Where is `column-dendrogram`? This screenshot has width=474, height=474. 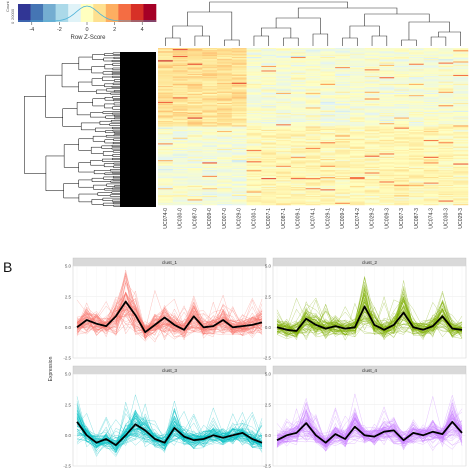
column-dendrogram is located at coordinates (313, 23).